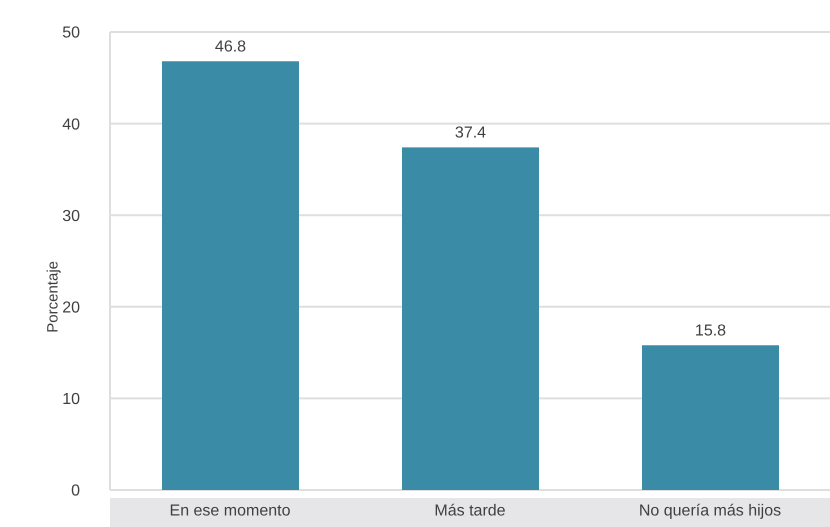 This screenshot has width=830, height=527. What do you see at coordinates (53, 297) in the screenshot?
I see `y-axis-title: Porcentaje` at bounding box center [53, 297].